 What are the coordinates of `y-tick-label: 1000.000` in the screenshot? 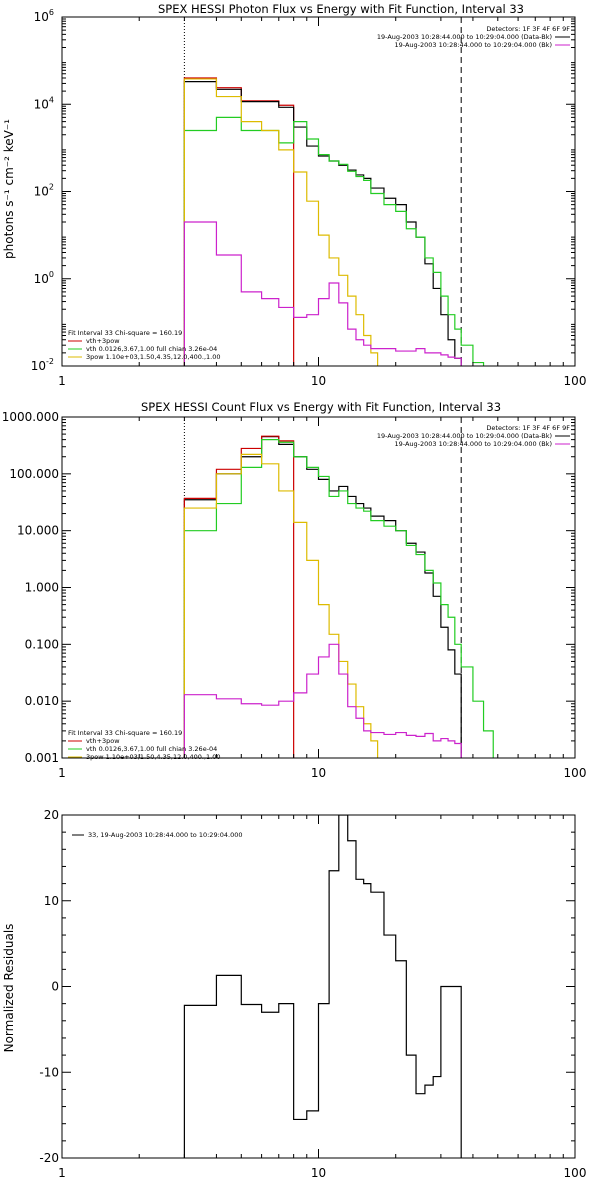 It's located at (30, 417).